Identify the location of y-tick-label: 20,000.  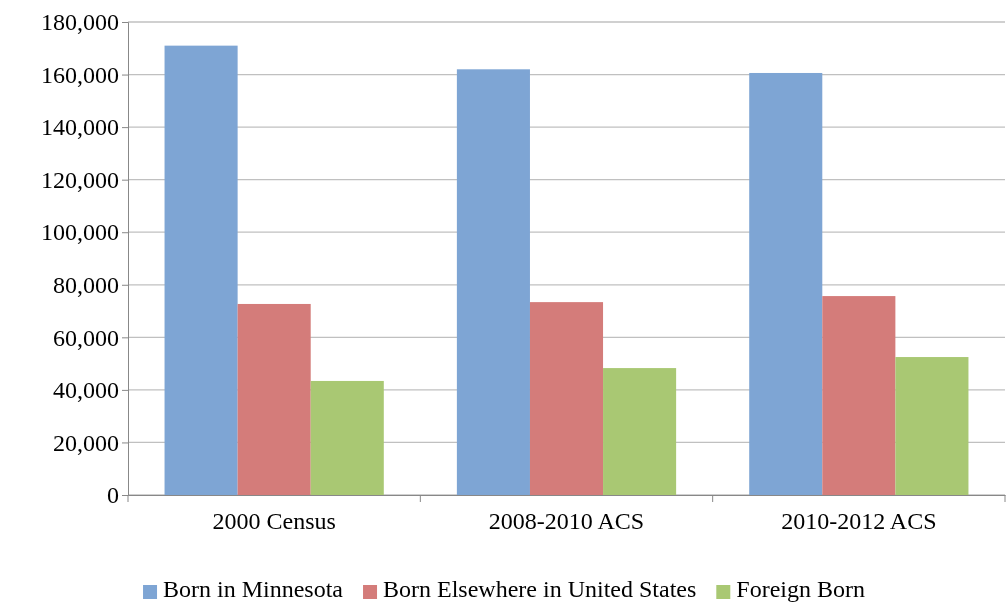
(86, 442).